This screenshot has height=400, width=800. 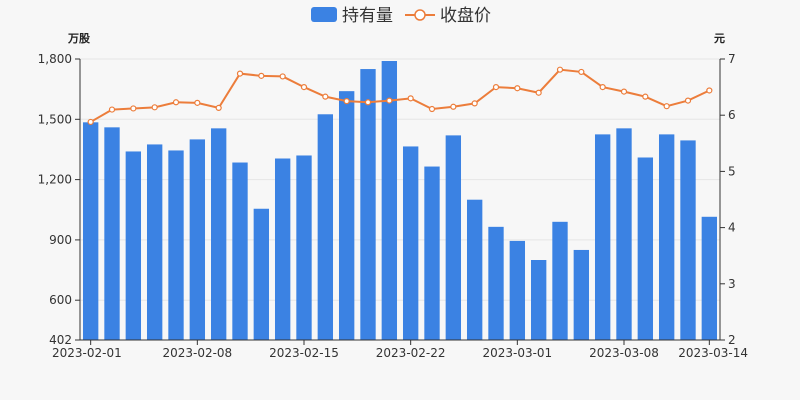 I want to click on right-tick-label: 2, so click(x=732, y=340).